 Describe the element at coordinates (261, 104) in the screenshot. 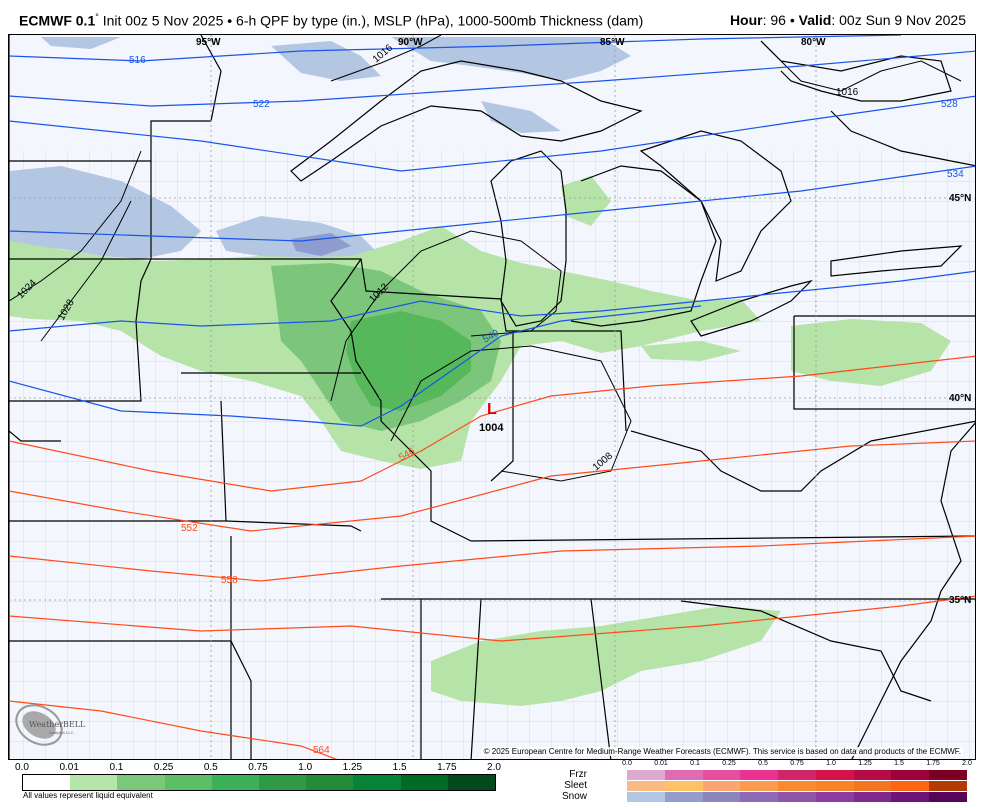

I see `thickness-label: 522` at that location.